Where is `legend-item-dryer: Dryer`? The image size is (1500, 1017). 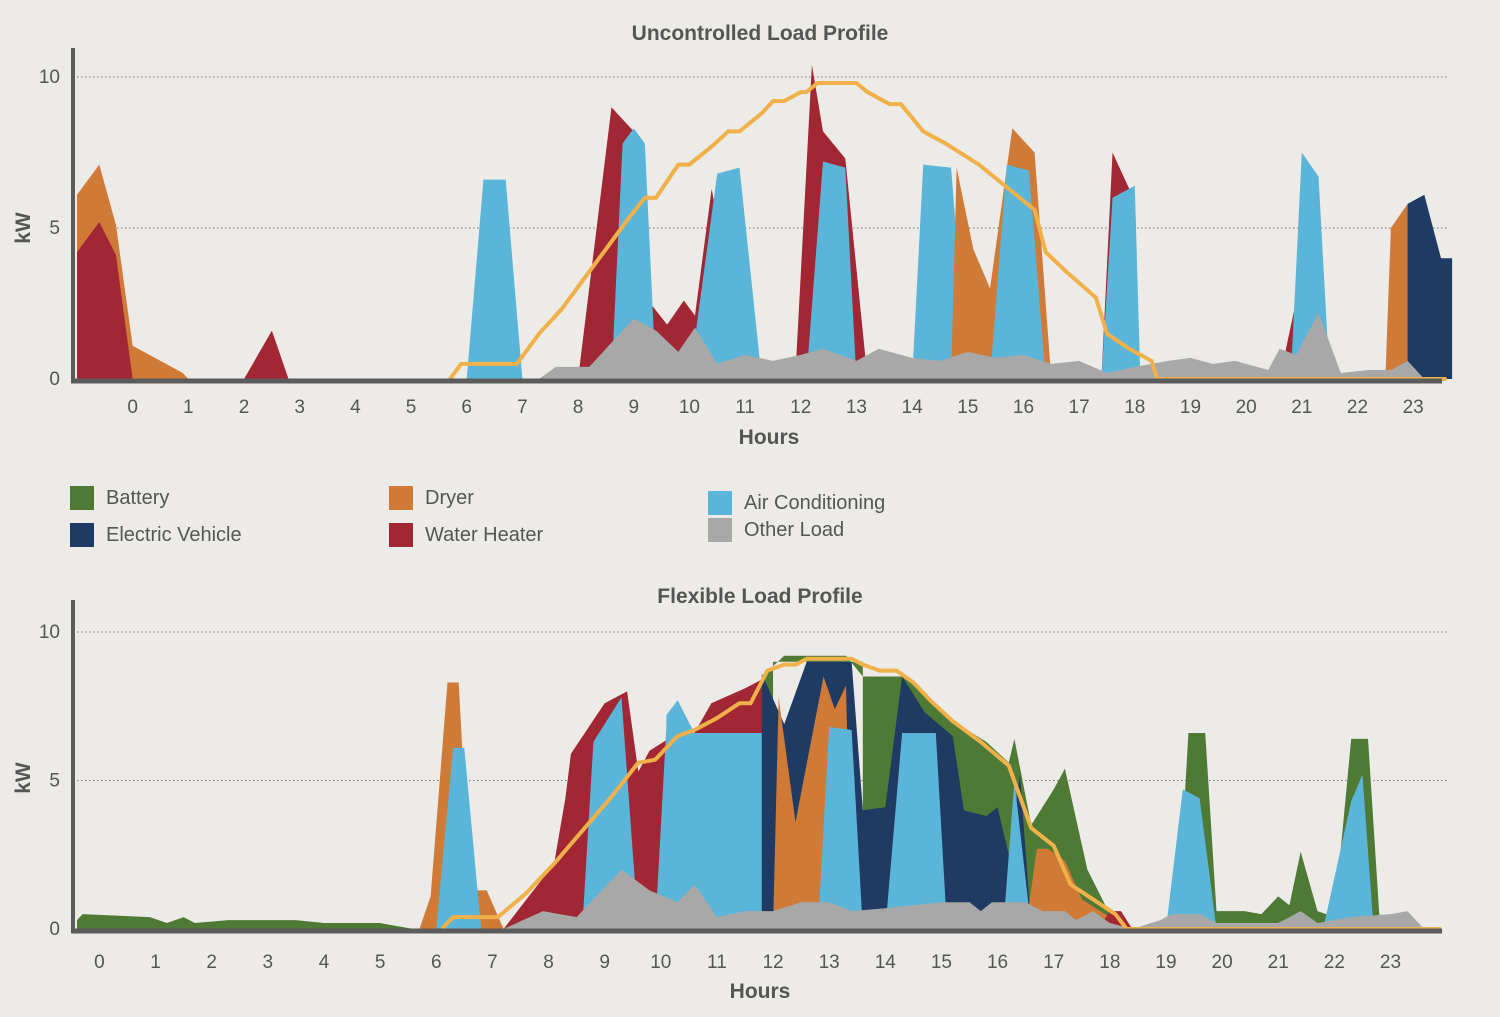 legend-item-dryer: Dryer is located at coordinates (431, 498).